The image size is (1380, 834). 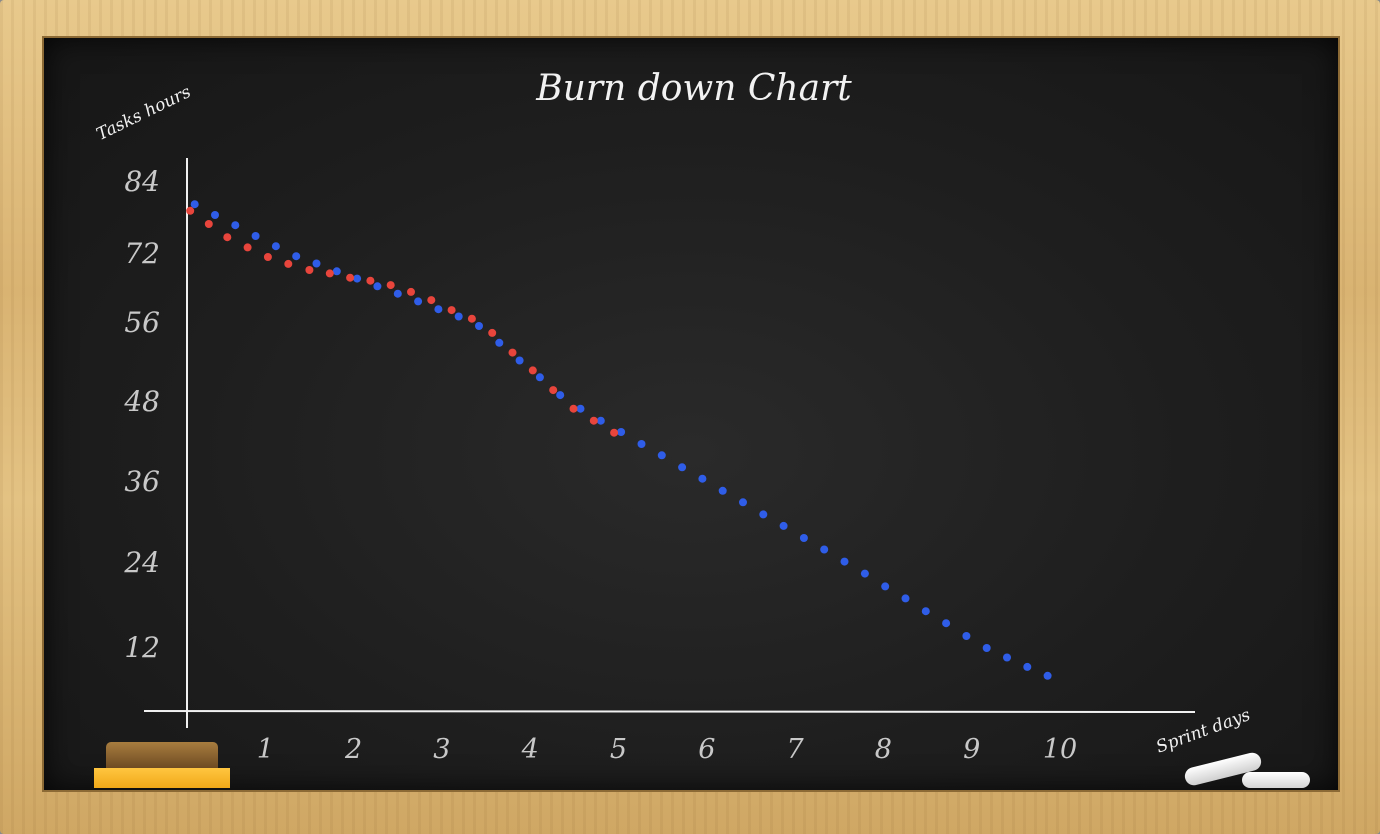 I want to click on y-tick-label: 72, so click(x=142, y=253).